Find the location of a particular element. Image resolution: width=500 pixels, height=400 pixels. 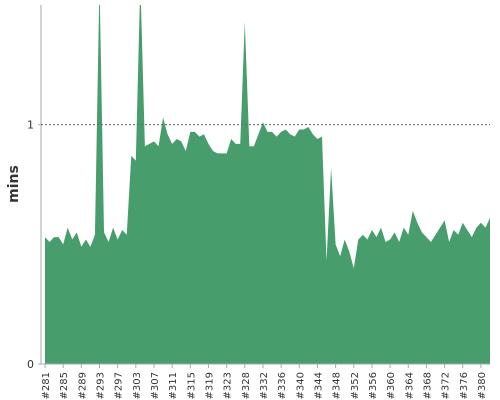

x-tick-label: #323 is located at coordinates (228, 385).